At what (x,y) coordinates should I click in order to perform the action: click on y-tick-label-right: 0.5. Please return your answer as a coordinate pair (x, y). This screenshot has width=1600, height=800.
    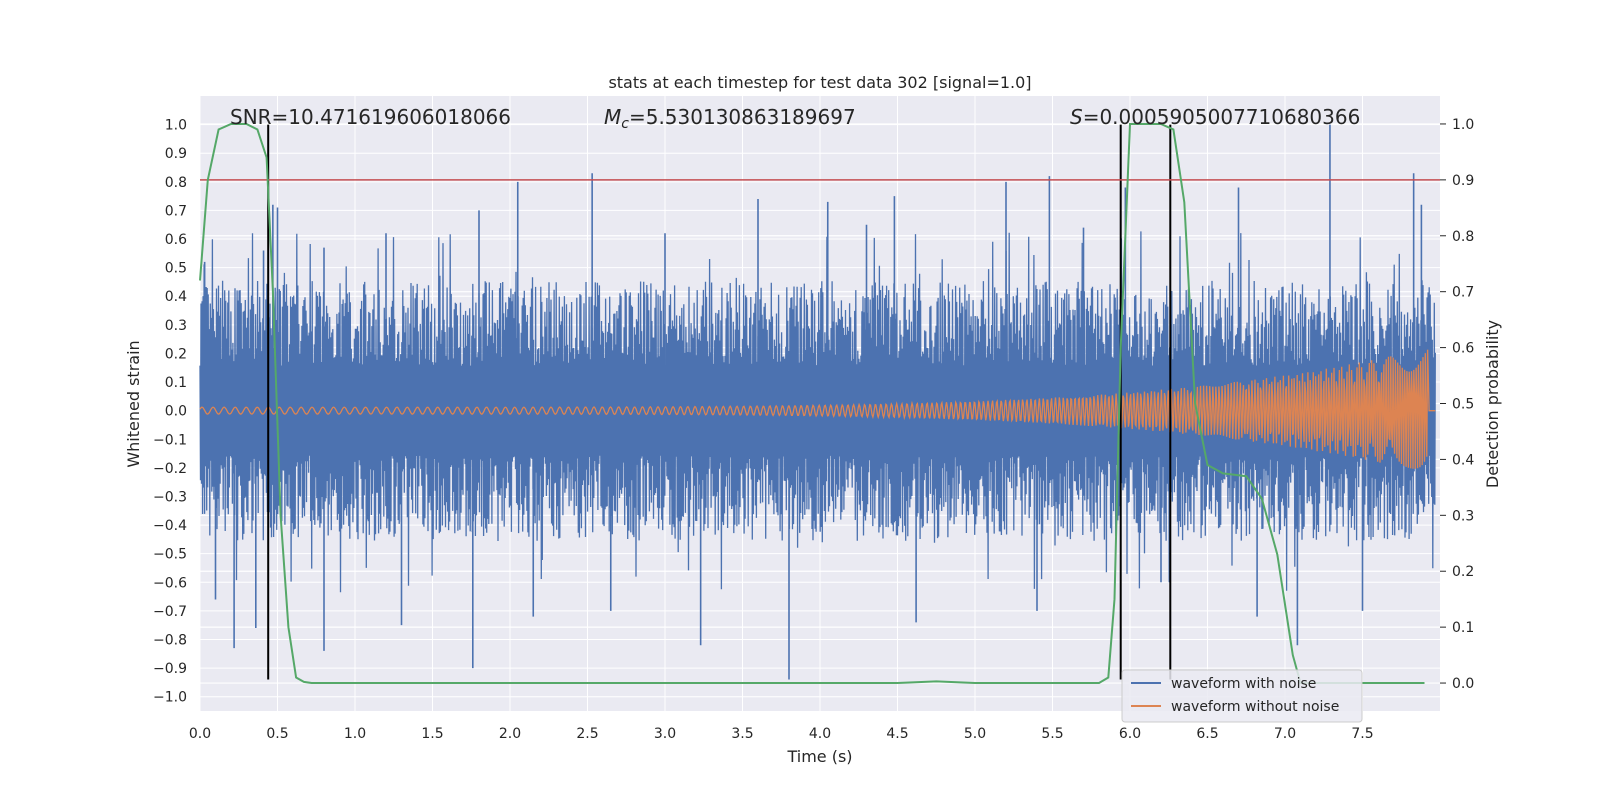
    Looking at the image, I should click on (1463, 405).